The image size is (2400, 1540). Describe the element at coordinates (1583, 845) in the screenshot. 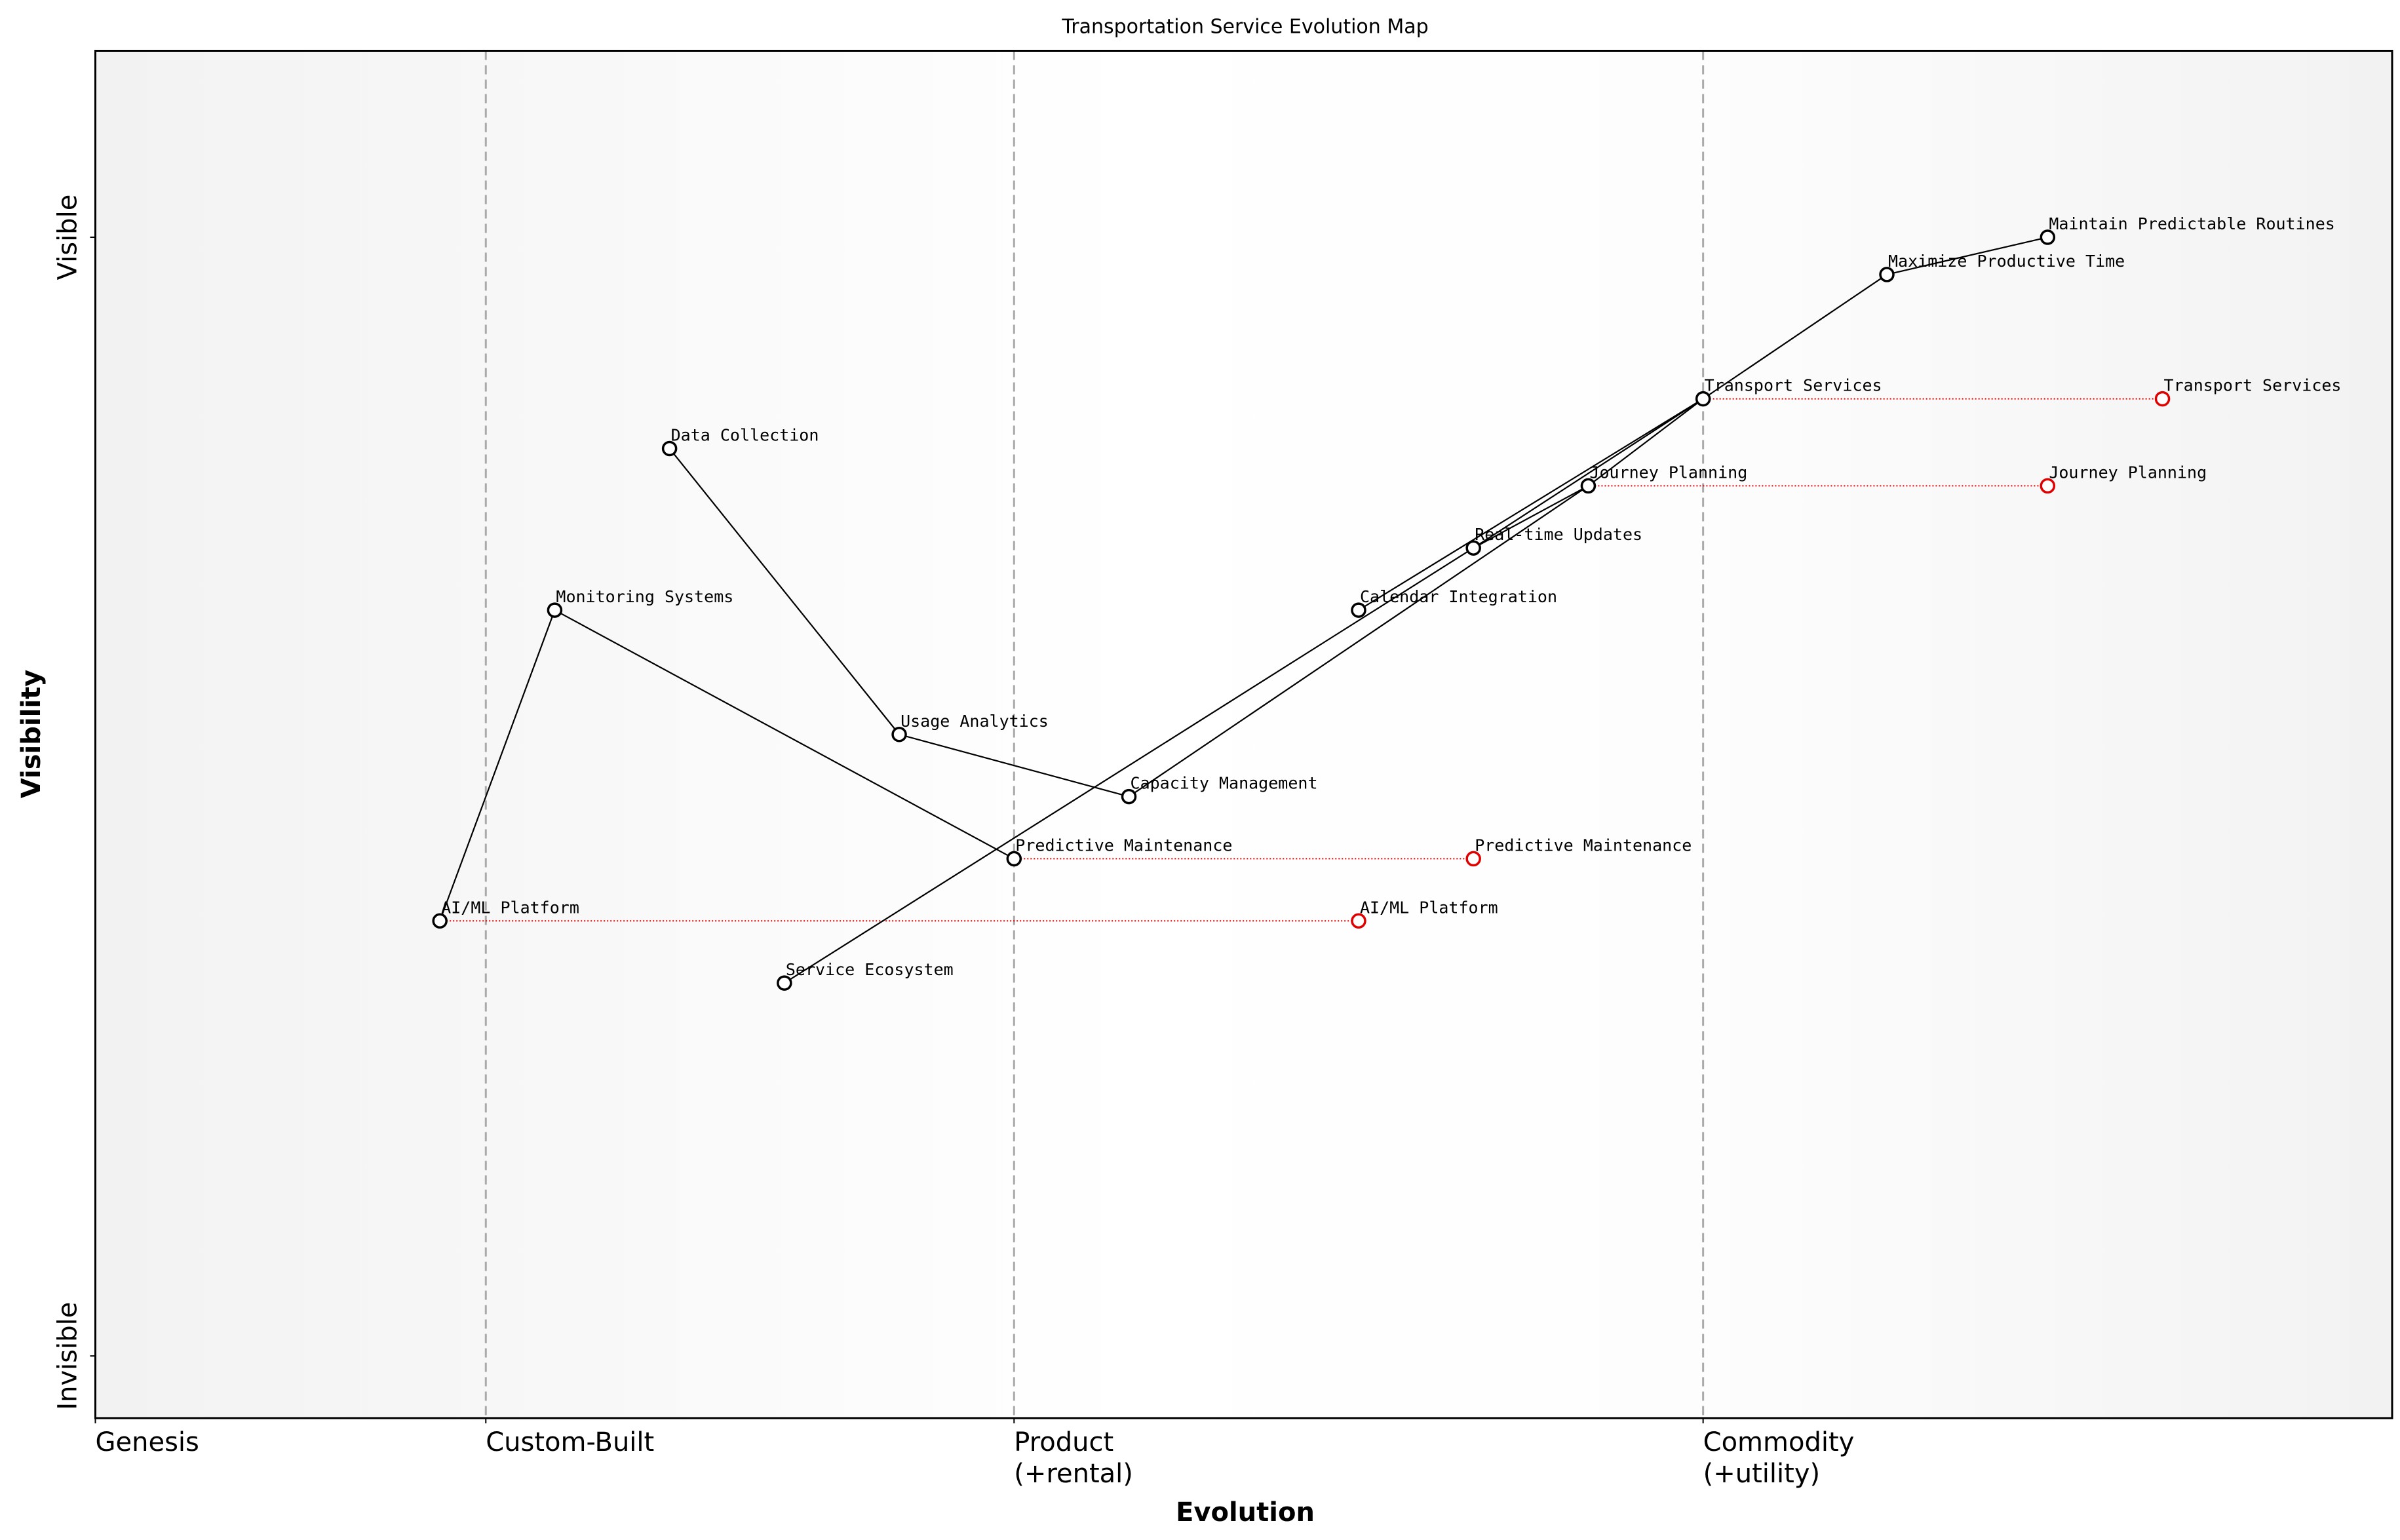

I see `evolved-label: Predictive Maintenance` at that location.